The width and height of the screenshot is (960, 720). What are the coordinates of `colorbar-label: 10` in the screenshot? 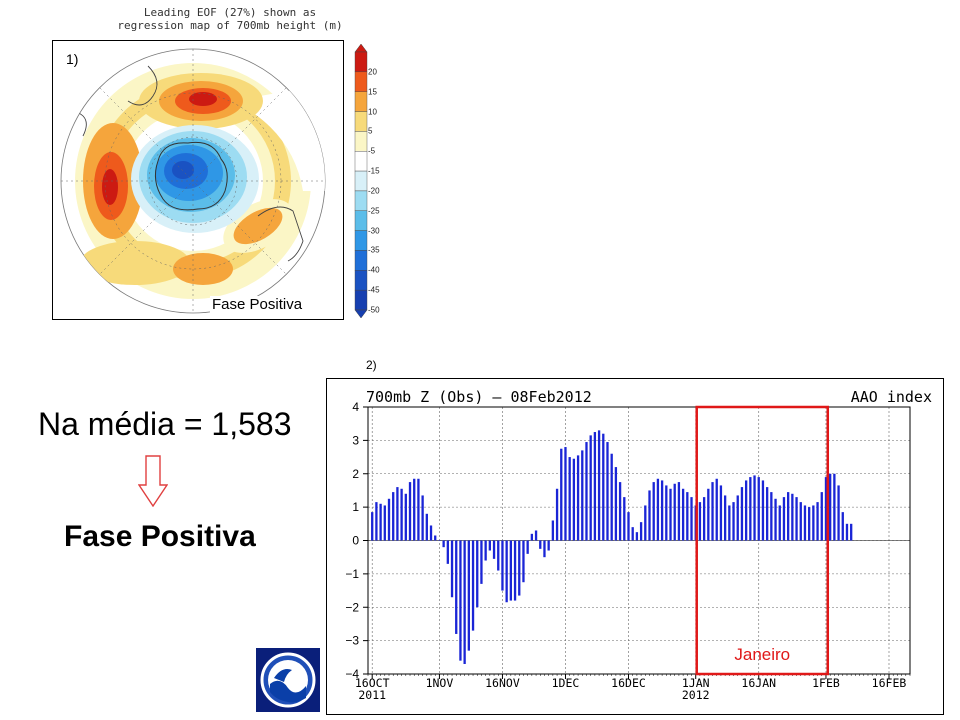 It's located at (372, 112).